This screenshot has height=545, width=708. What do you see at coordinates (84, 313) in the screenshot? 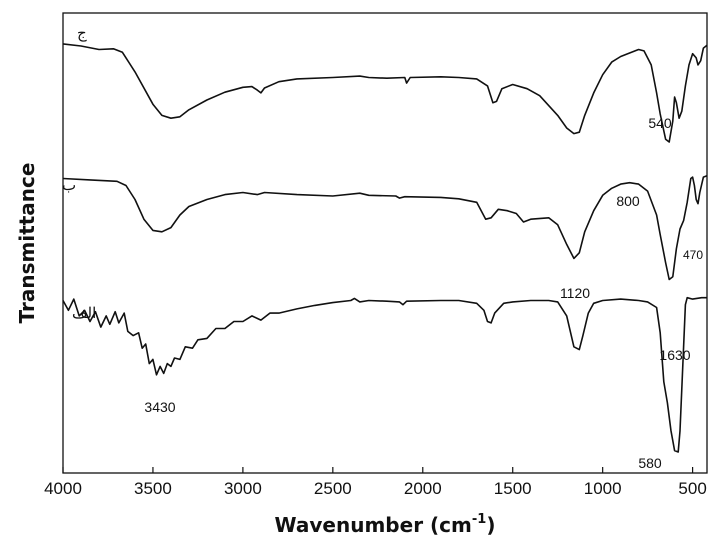
I see `series-label-2: الف` at bounding box center [84, 313].